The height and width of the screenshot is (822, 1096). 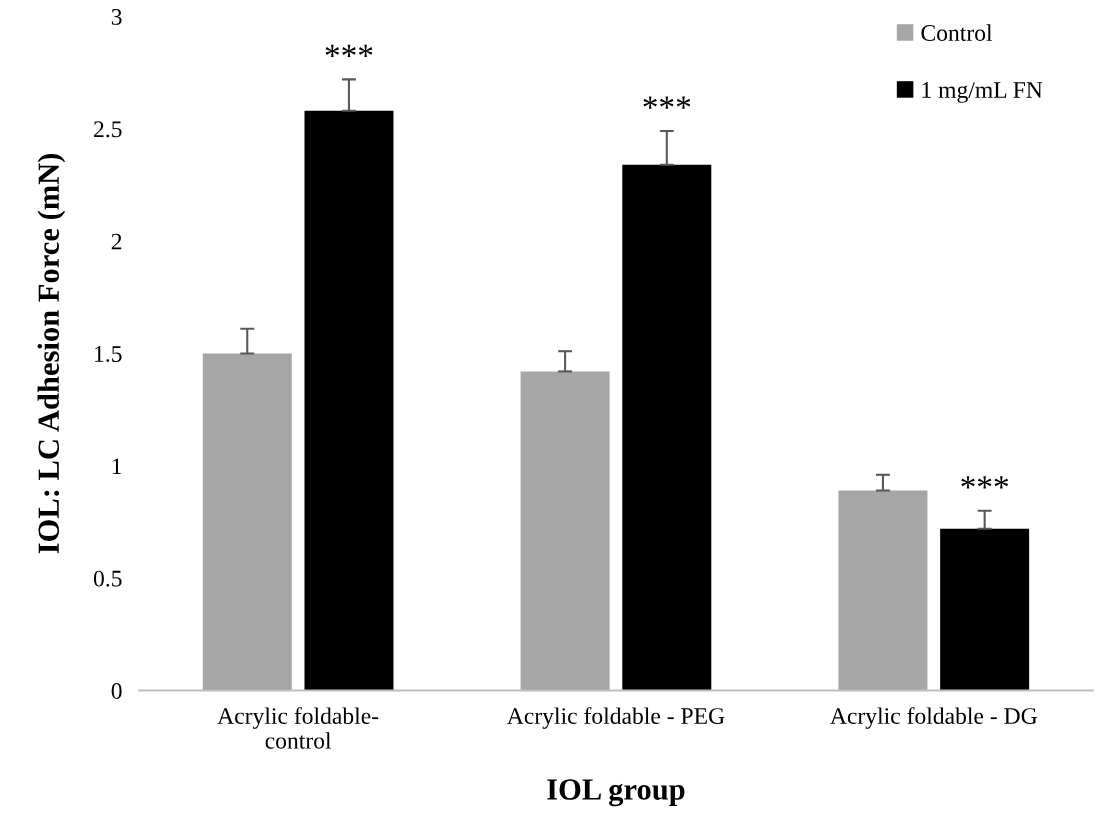 What do you see at coordinates (107, 578) in the screenshot?
I see `y-tick-label: 0.5` at bounding box center [107, 578].